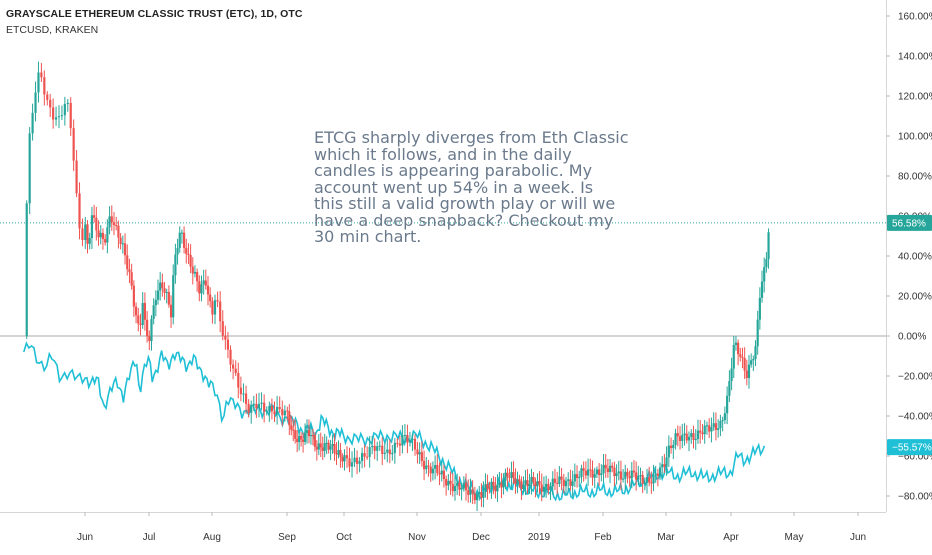 This screenshot has height=555, width=932. Describe the element at coordinates (603, 537) in the screenshot. I see `x-tick-label: Feb` at that location.